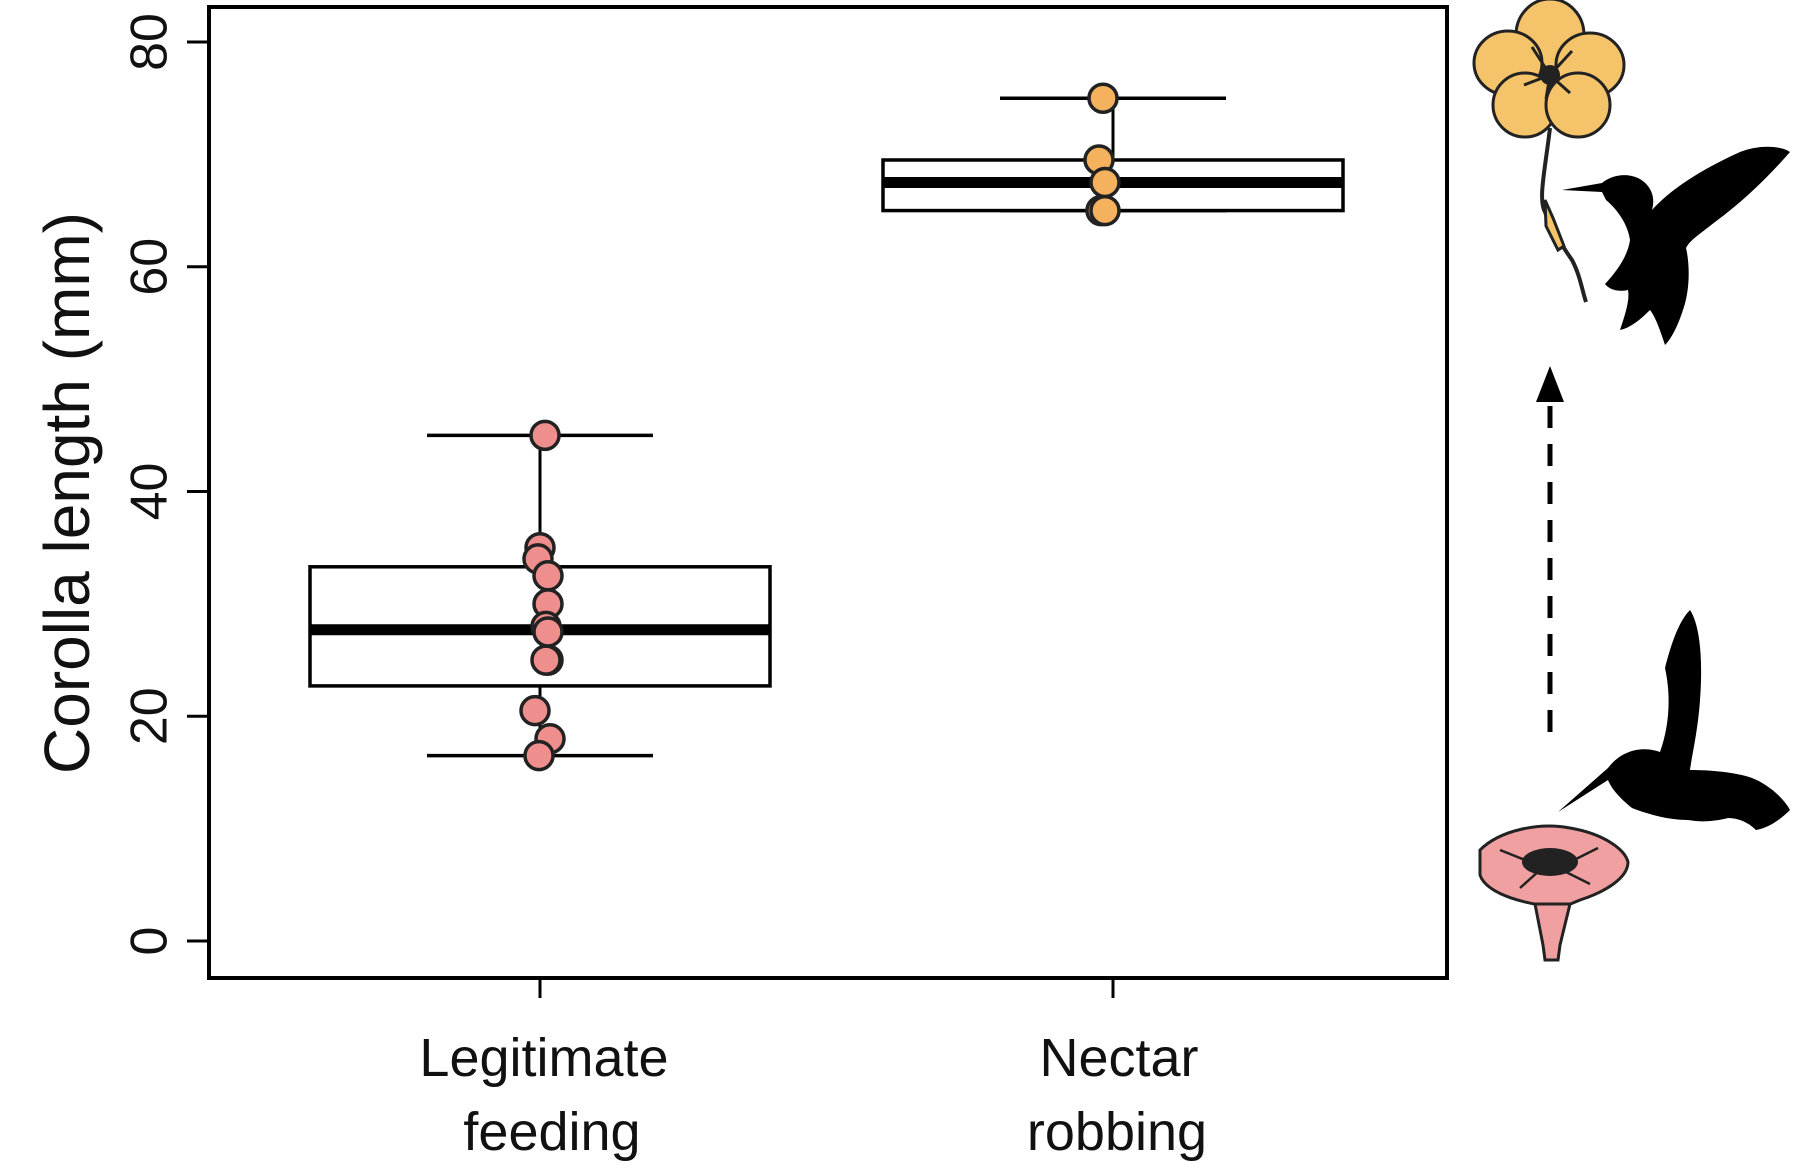  Describe the element at coordinates (1578, 105) in the screenshot. I see `petal` at that location.